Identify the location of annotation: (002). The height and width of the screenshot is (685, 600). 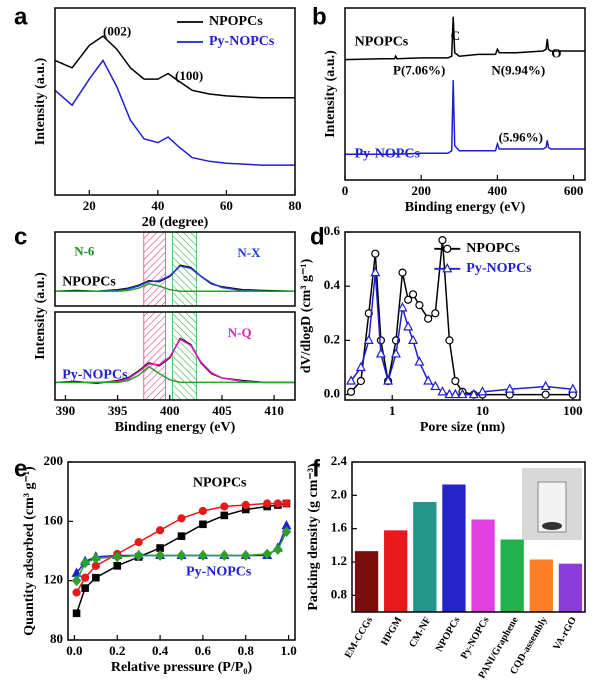
(117, 30).